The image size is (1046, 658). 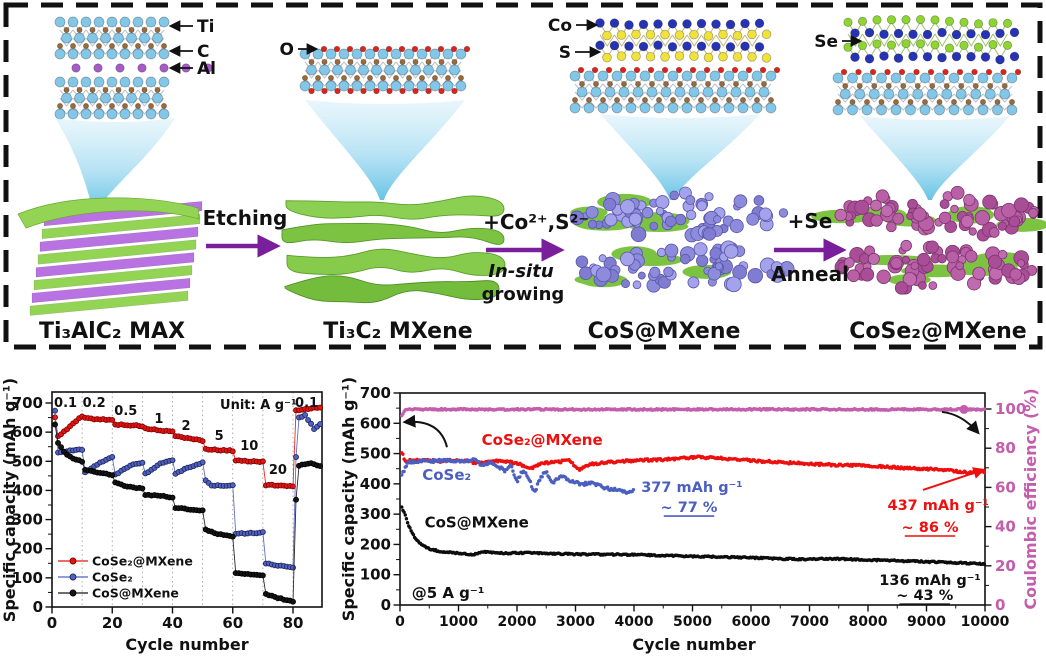 What do you see at coordinates (206, 69) in the screenshot?
I see `tag-al: Al` at bounding box center [206, 69].